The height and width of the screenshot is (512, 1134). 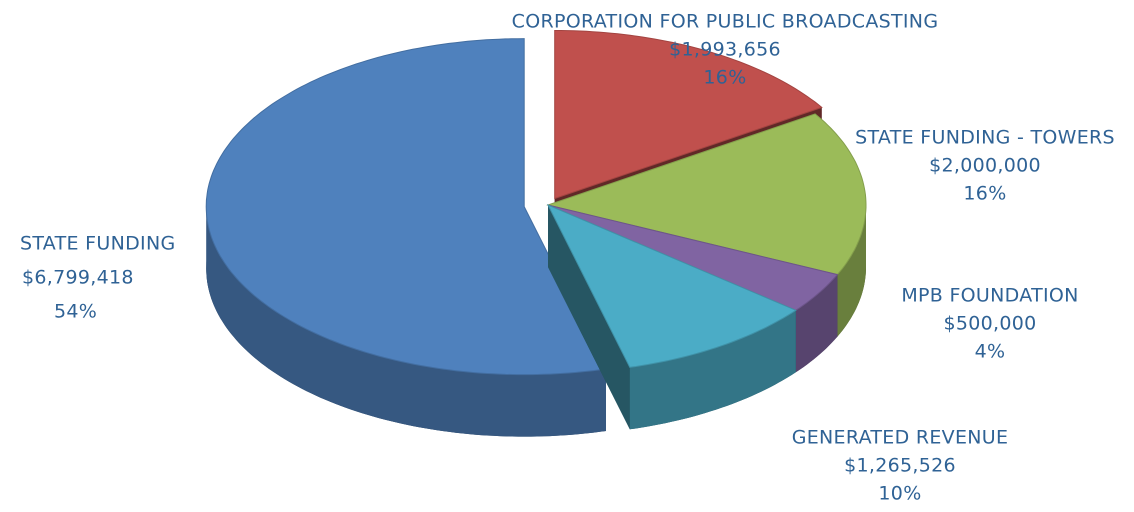 I want to click on slice-value-label: $6,799,418, so click(x=78, y=278).